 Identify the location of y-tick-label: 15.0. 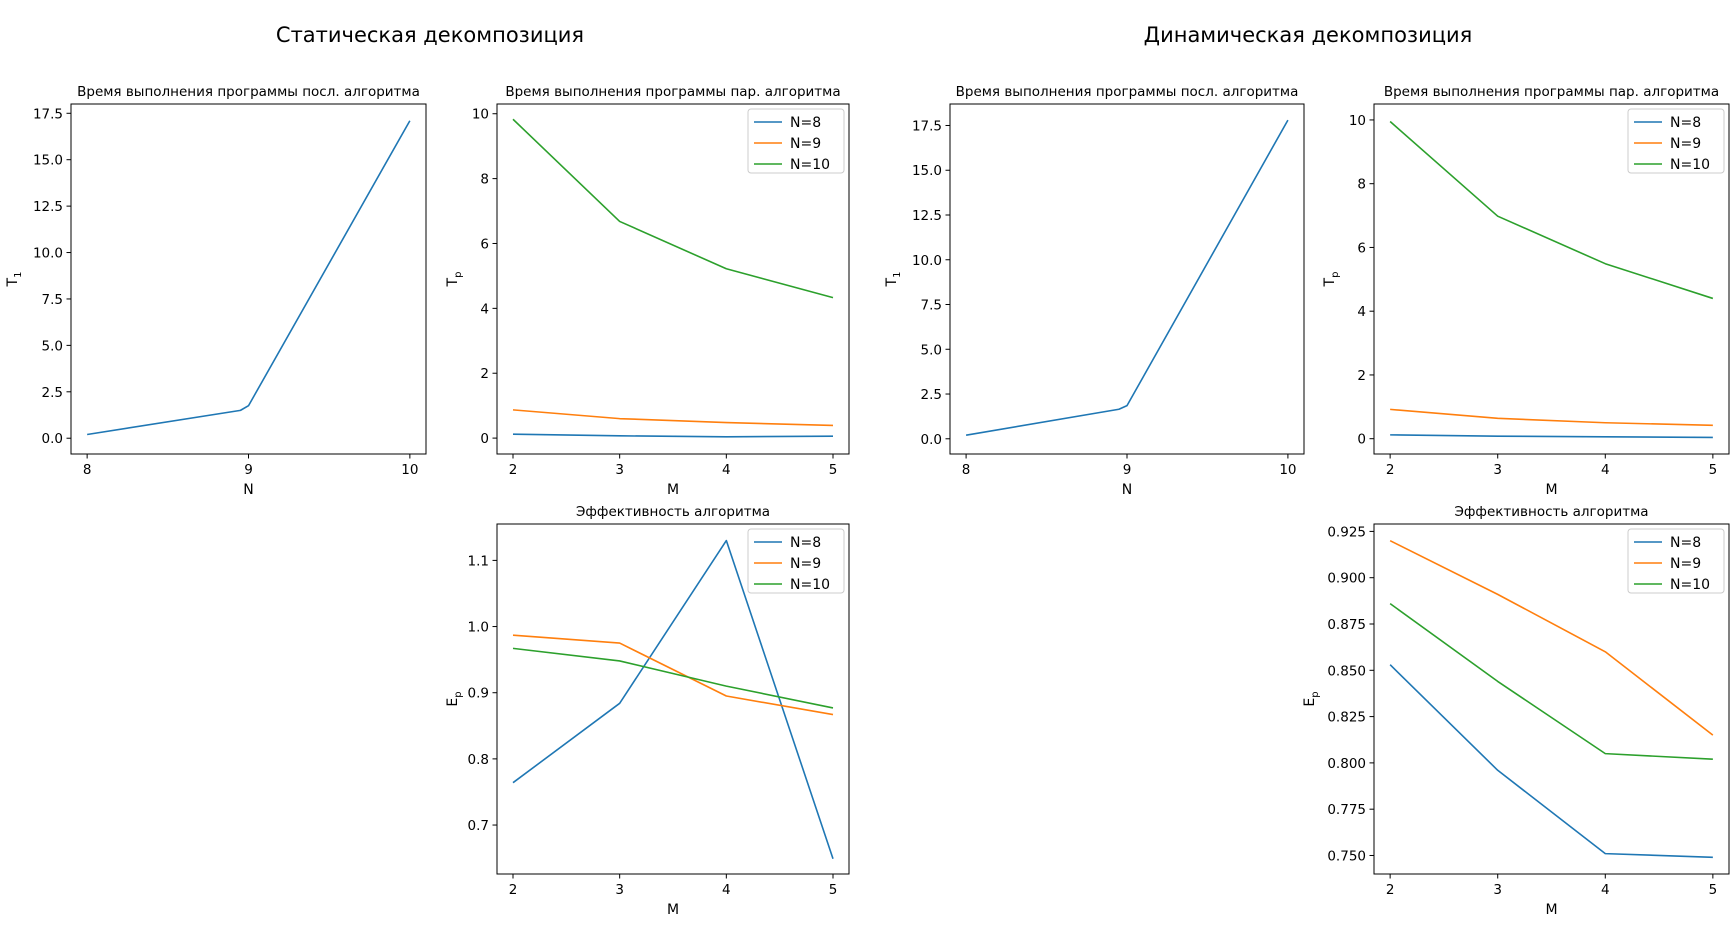
(48, 161).